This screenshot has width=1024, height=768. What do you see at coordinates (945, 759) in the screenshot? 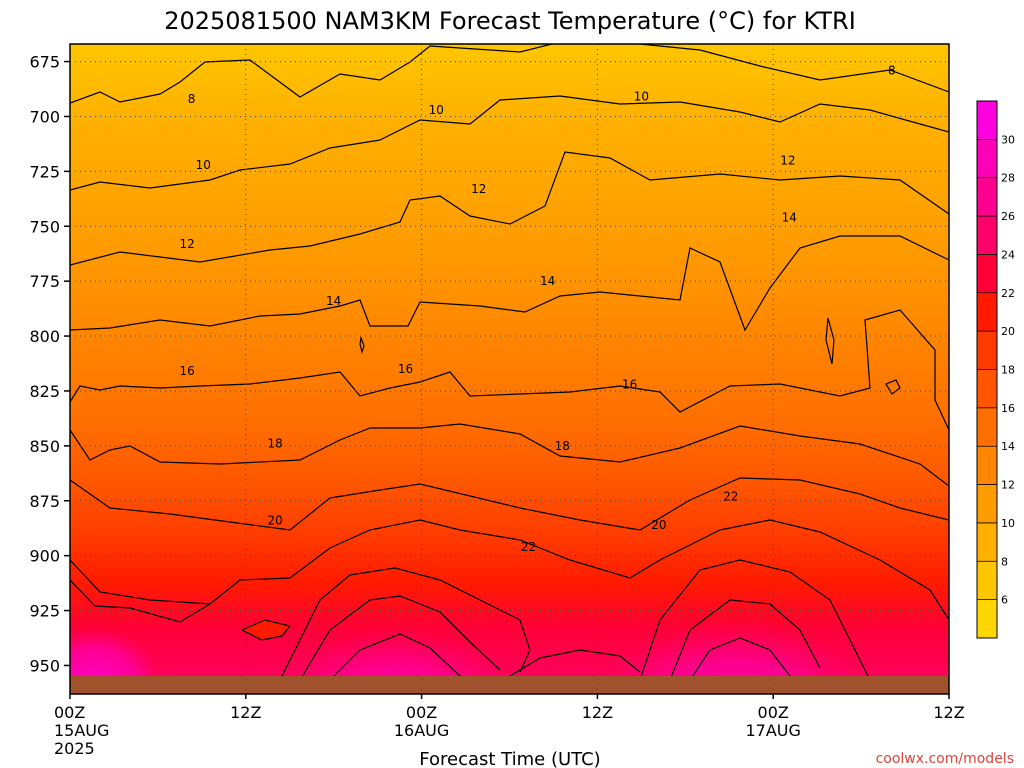
I see `credit-link: coolwx.com/models` at bounding box center [945, 759].